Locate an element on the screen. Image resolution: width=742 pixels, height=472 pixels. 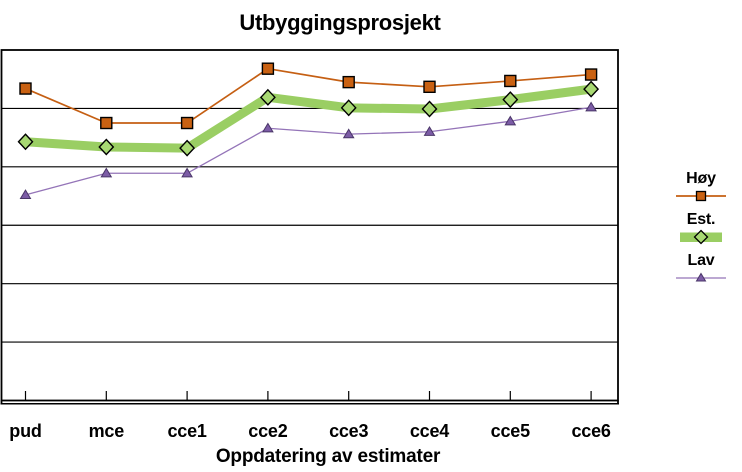
x-label-pud: pud is located at coordinates (25, 431).